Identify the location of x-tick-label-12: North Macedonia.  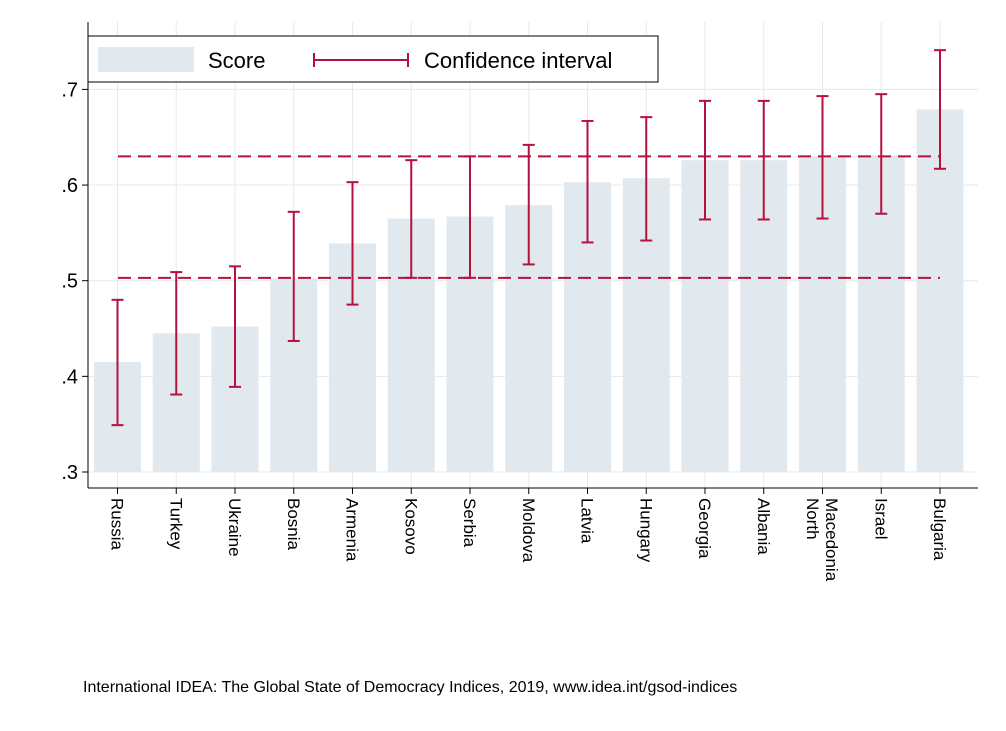
(822, 540).